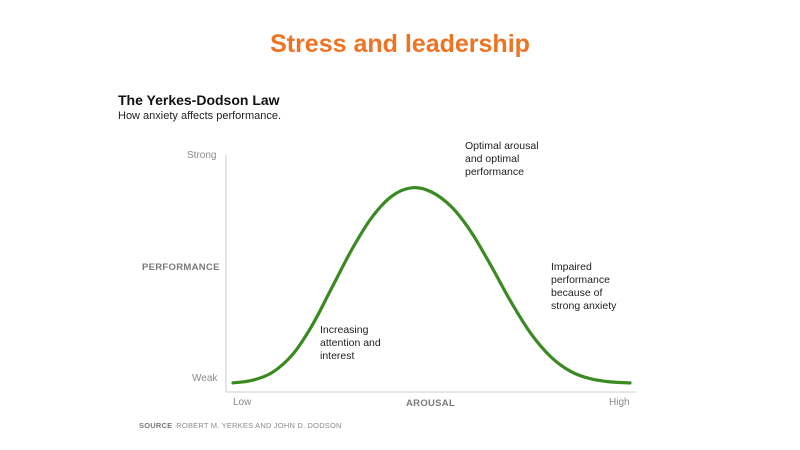  What do you see at coordinates (202, 155) in the screenshot?
I see `y-tick-strong: Strong` at bounding box center [202, 155].